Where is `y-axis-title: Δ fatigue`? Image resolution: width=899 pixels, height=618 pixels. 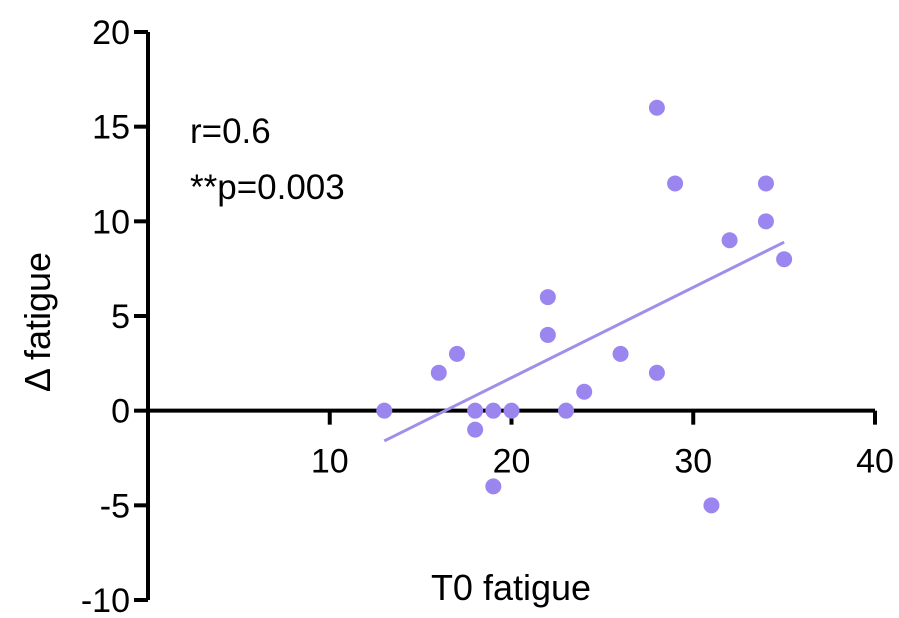 y-axis-title: Δ fatigue is located at coordinates (37, 322).